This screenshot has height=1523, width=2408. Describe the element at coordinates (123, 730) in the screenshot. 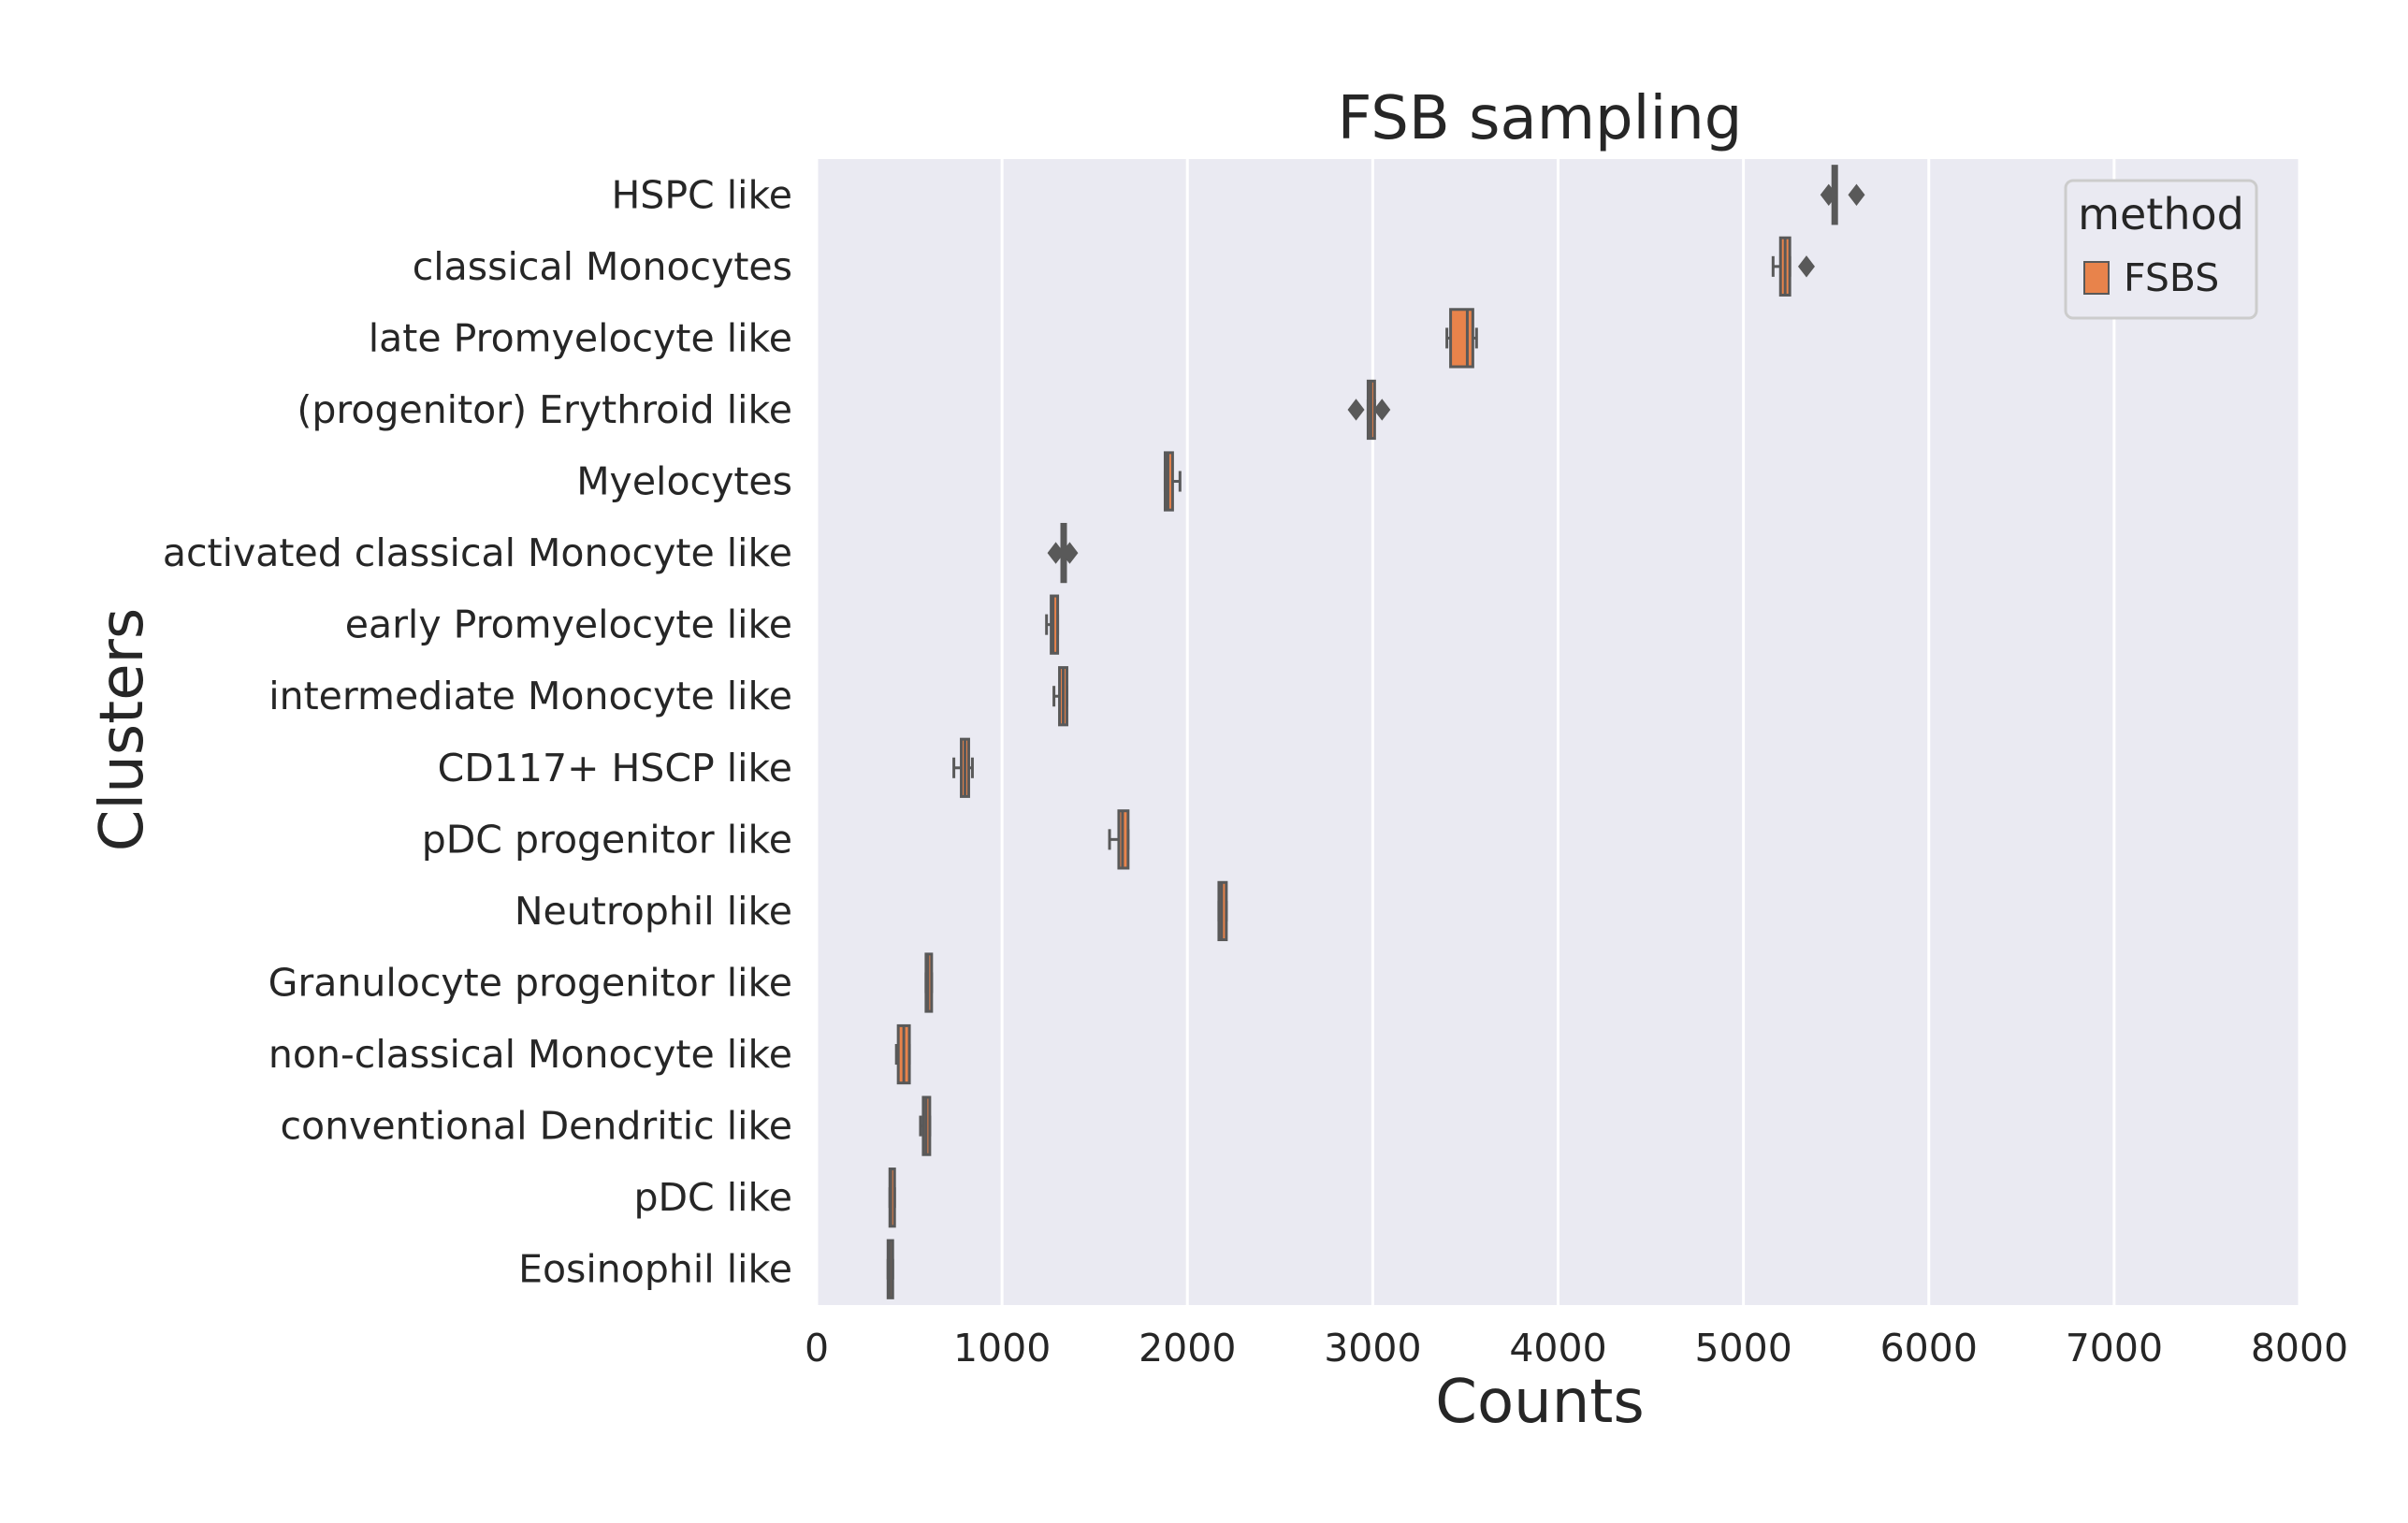

I see `y-axis-label: Clusters` at that location.